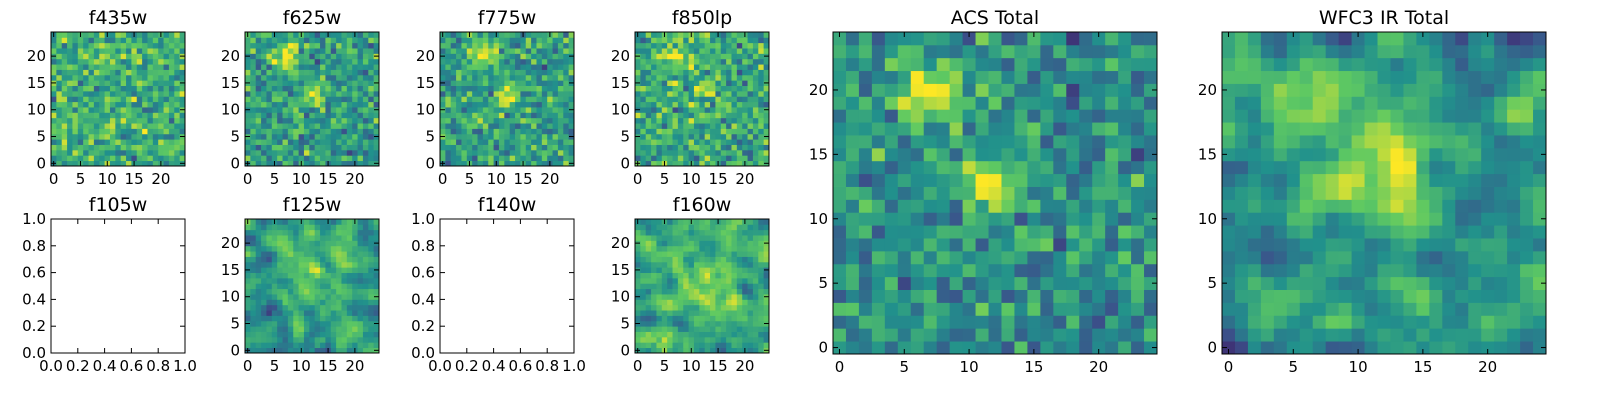 This screenshot has height=400, width=1600. Describe the element at coordinates (470, 179) in the screenshot. I see `x-tick-label: 5` at that location.